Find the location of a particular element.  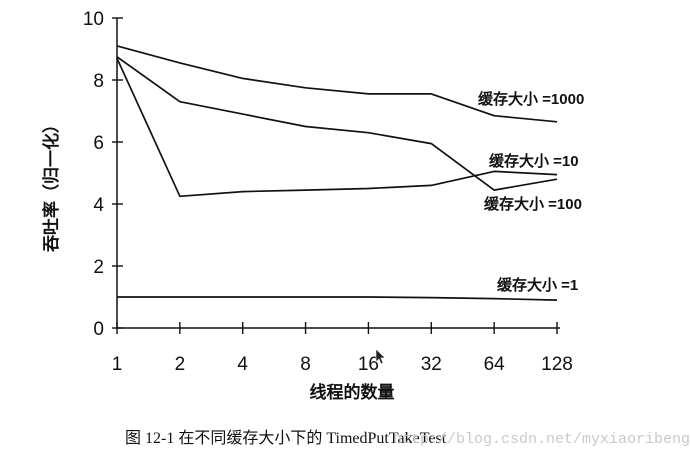

x-tick-label: 32 is located at coordinates (431, 364).